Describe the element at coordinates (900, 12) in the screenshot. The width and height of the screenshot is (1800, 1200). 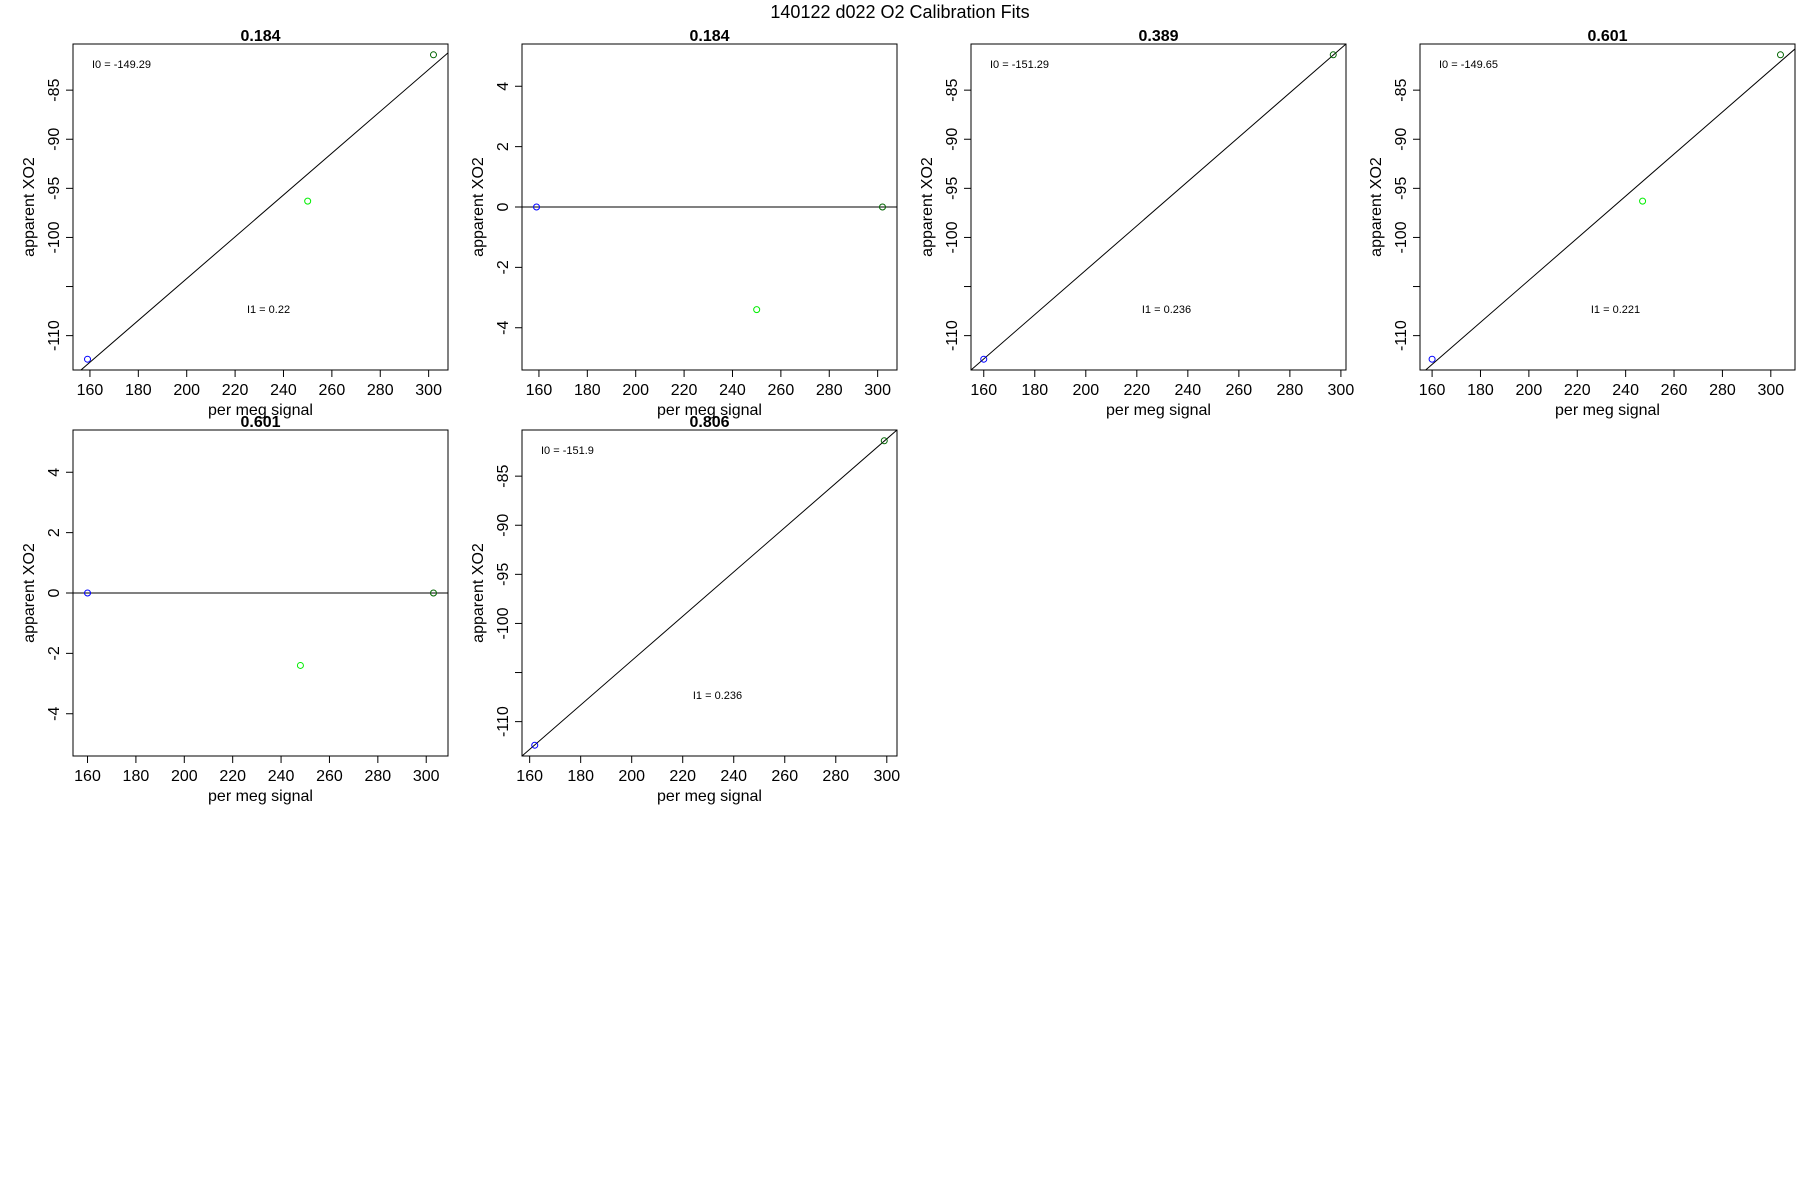
I see `page-title: 140122 d022 O2 Calibration Fits` at that location.